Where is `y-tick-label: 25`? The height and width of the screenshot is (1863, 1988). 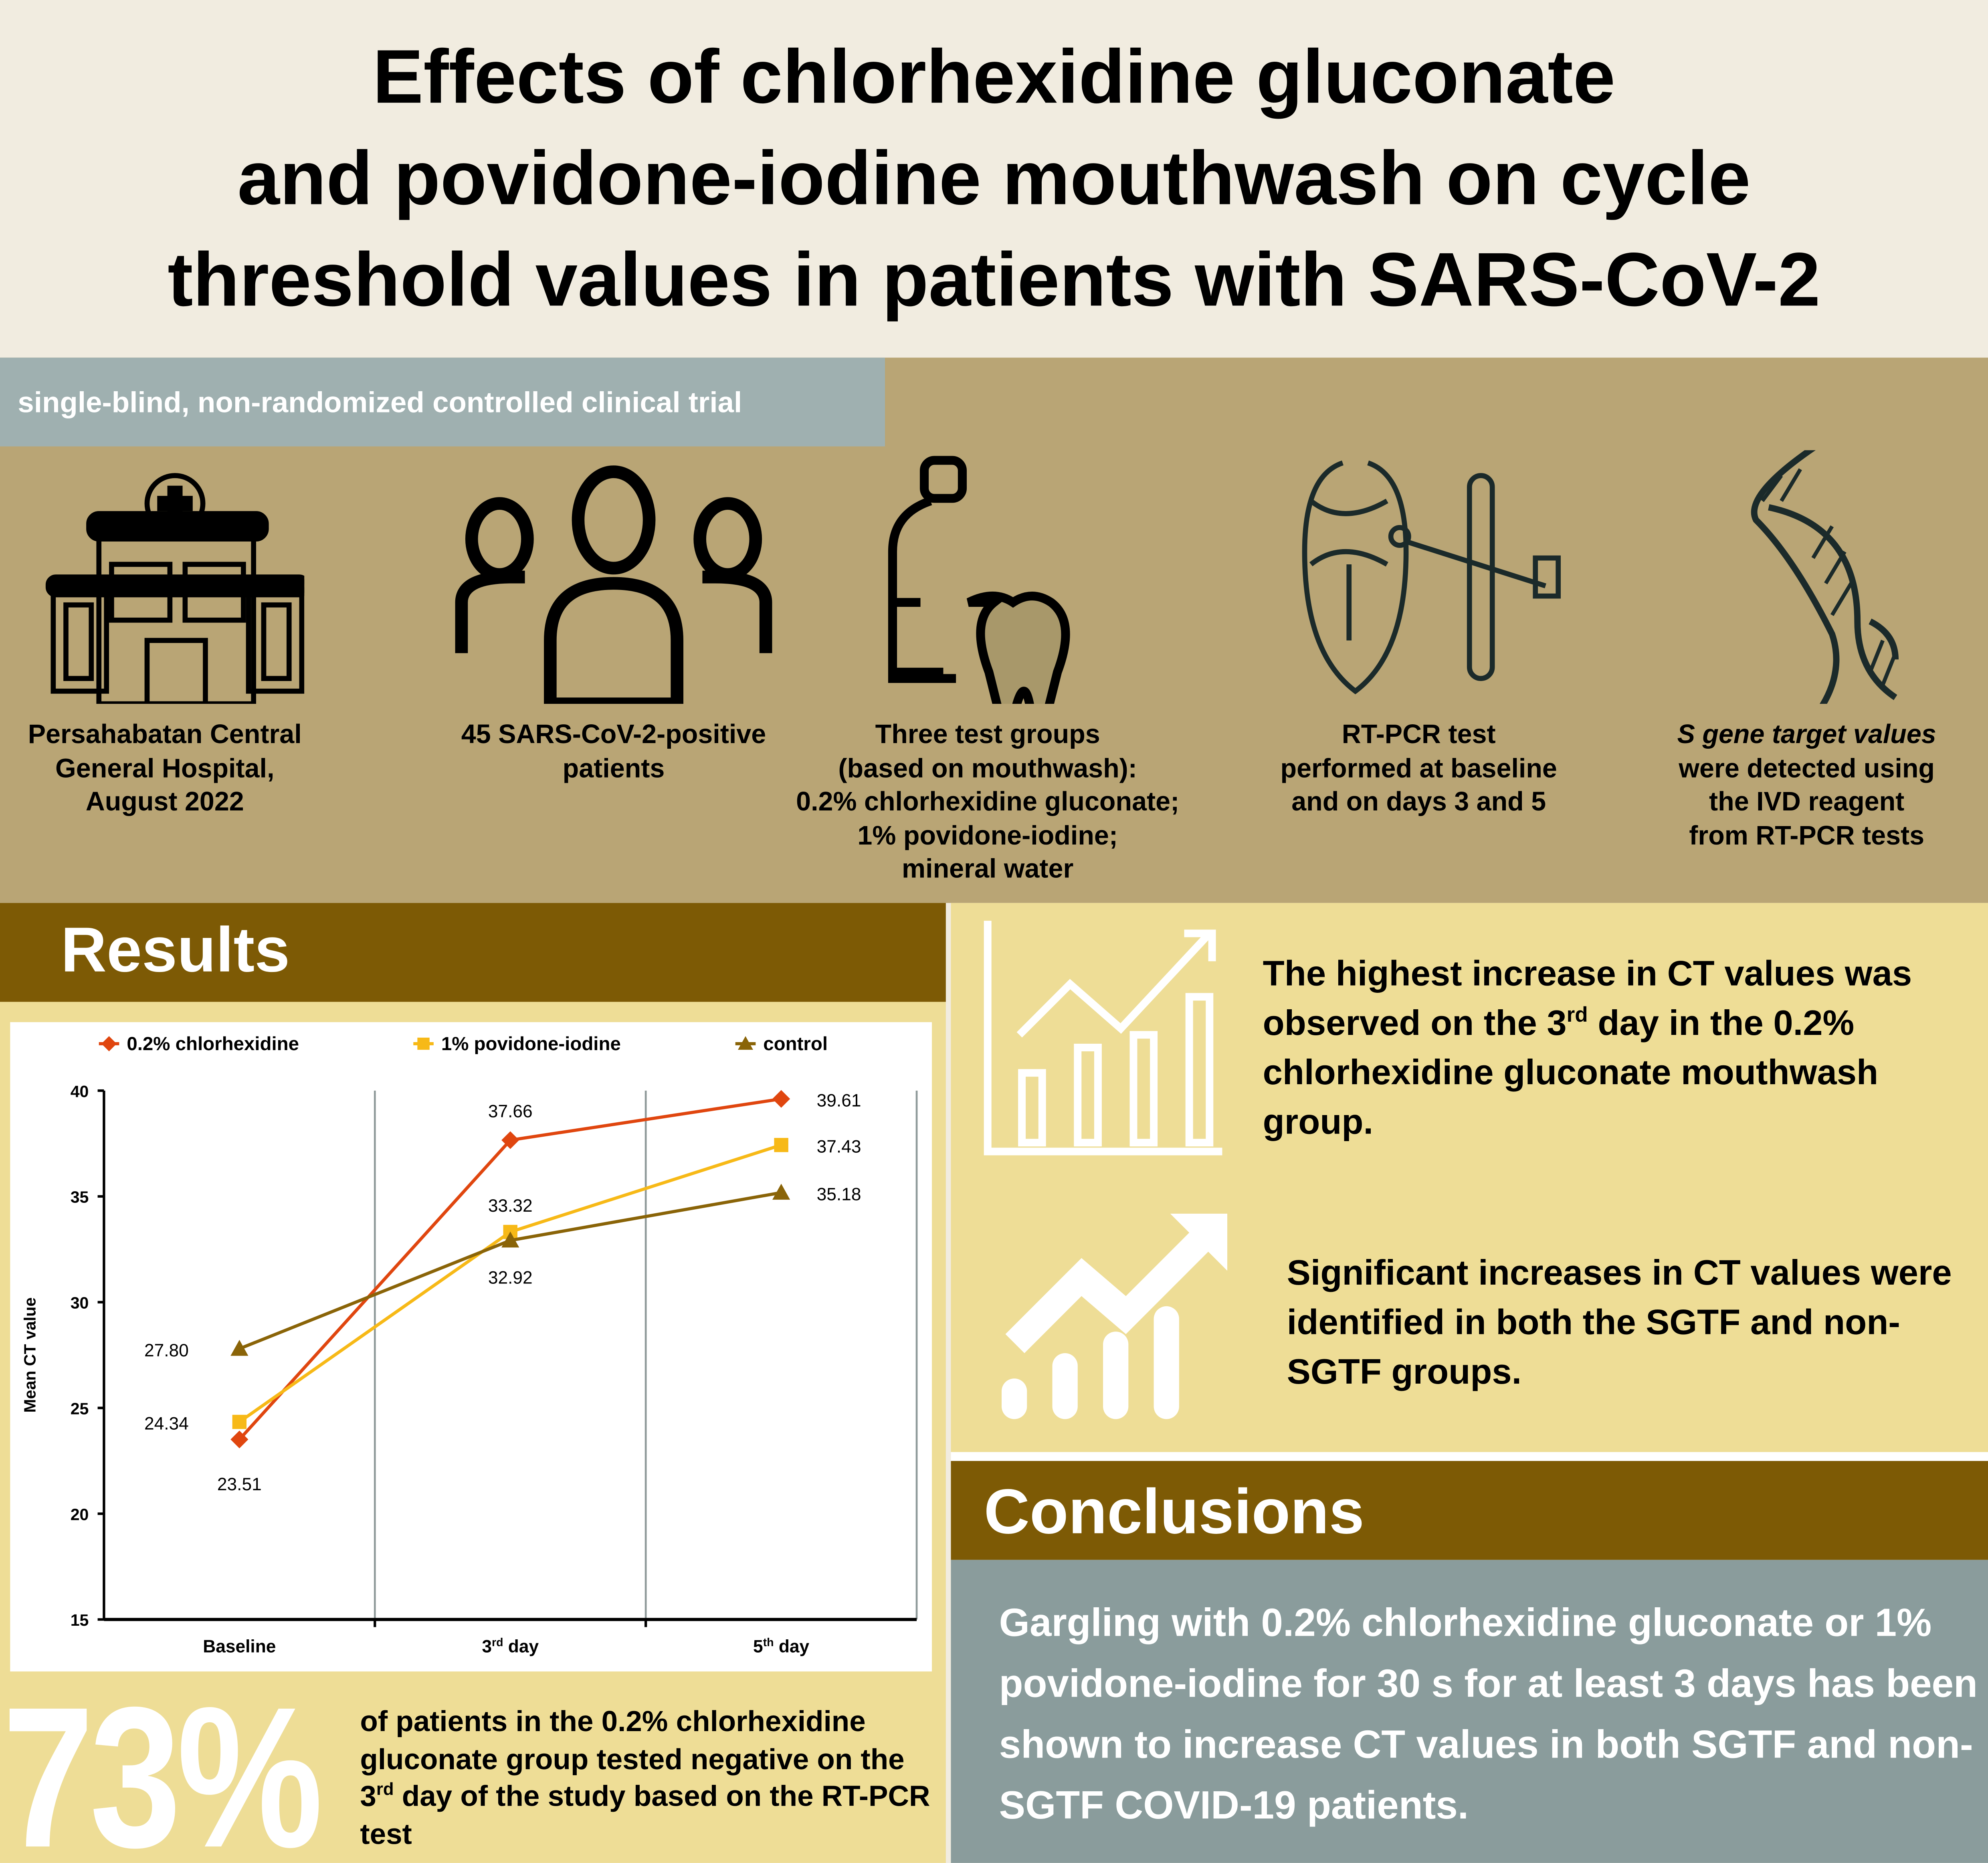 y-tick-label: 25 is located at coordinates (80, 1408).